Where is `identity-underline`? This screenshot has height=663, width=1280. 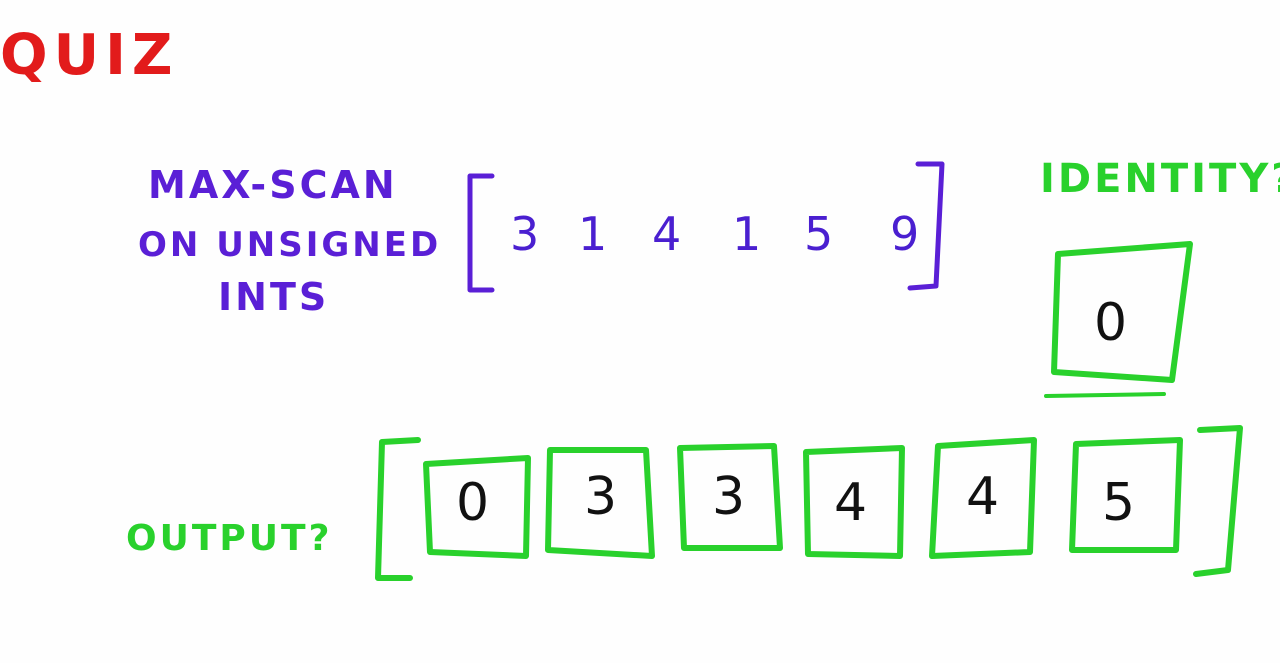
identity-underline is located at coordinates (1105, 395).